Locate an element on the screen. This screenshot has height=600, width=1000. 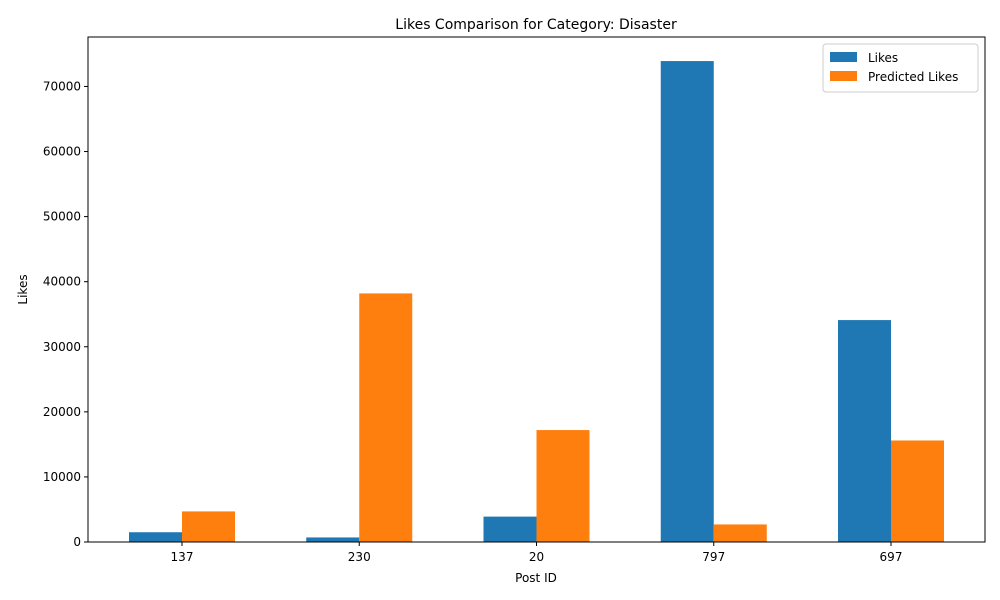
y-tick-label: 10000 is located at coordinates (62, 477).